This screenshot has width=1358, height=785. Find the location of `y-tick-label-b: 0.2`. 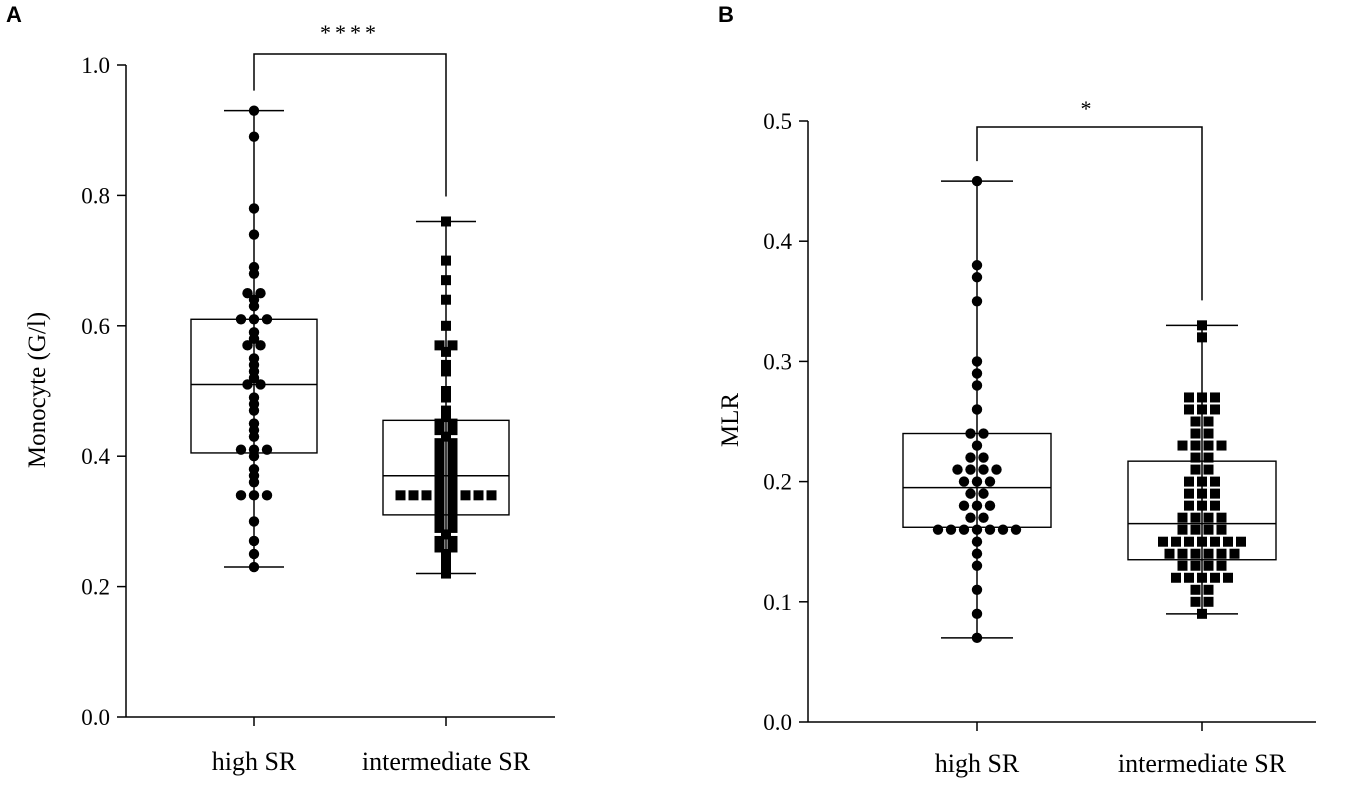

y-tick-label-b: 0.2 is located at coordinates (777, 482).